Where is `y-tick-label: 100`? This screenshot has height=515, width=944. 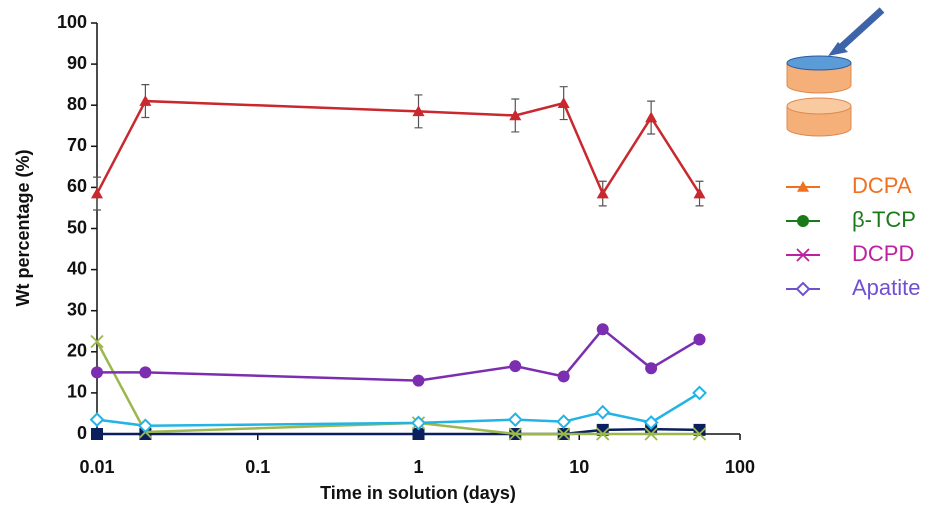
y-tick-label: 100 is located at coordinates (72, 22).